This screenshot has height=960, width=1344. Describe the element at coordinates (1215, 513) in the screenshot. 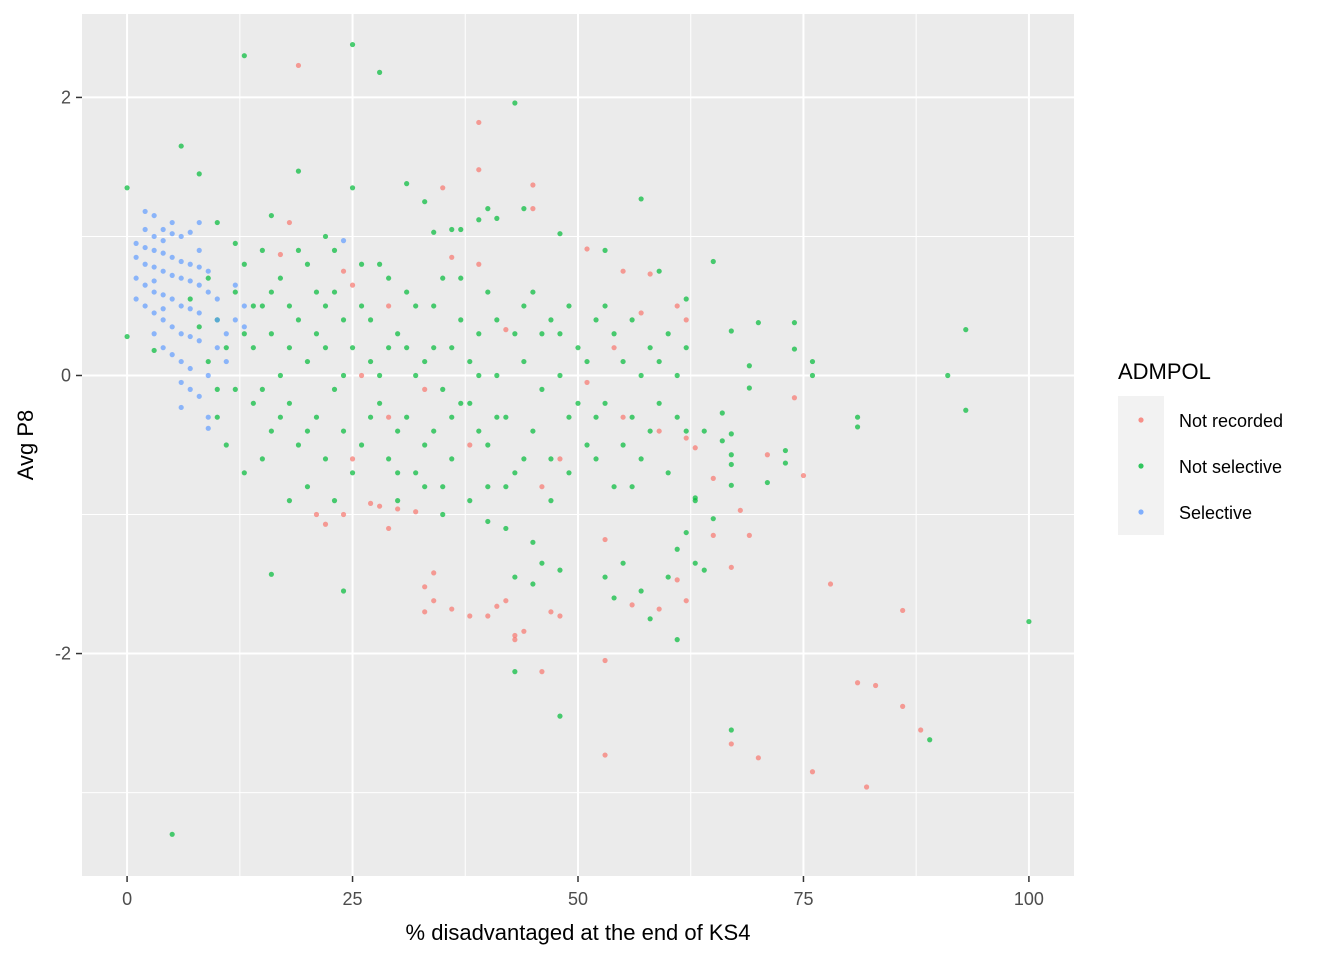

I see `legend-label-selective: Selective` at that location.